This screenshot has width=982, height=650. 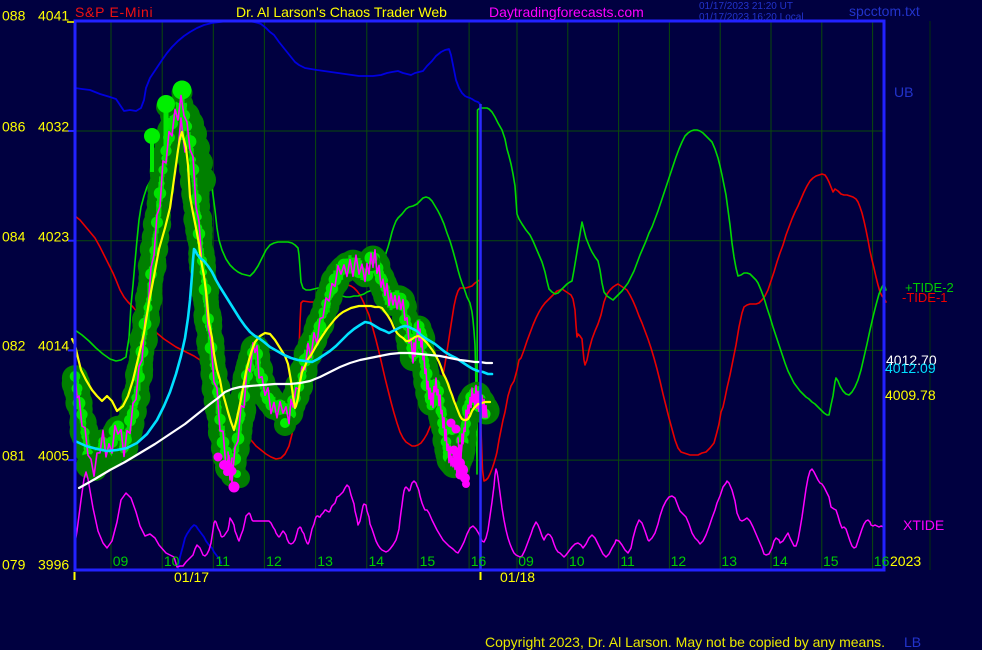 I want to click on svg-text: XTIDE, so click(x=923, y=525).